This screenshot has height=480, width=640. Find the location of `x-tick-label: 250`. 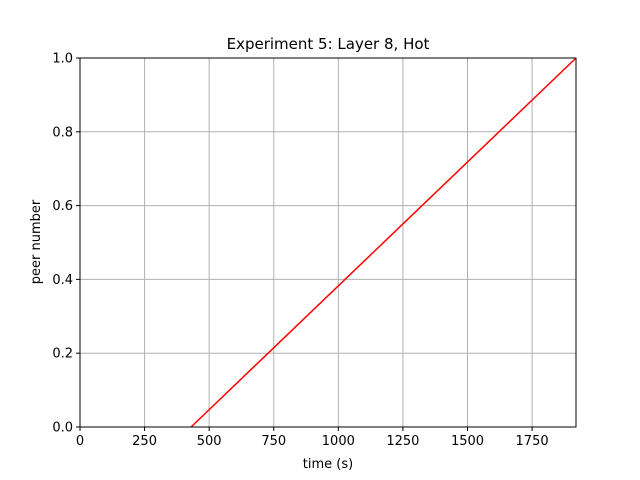

x-tick-label: 250 is located at coordinates (144, 441).